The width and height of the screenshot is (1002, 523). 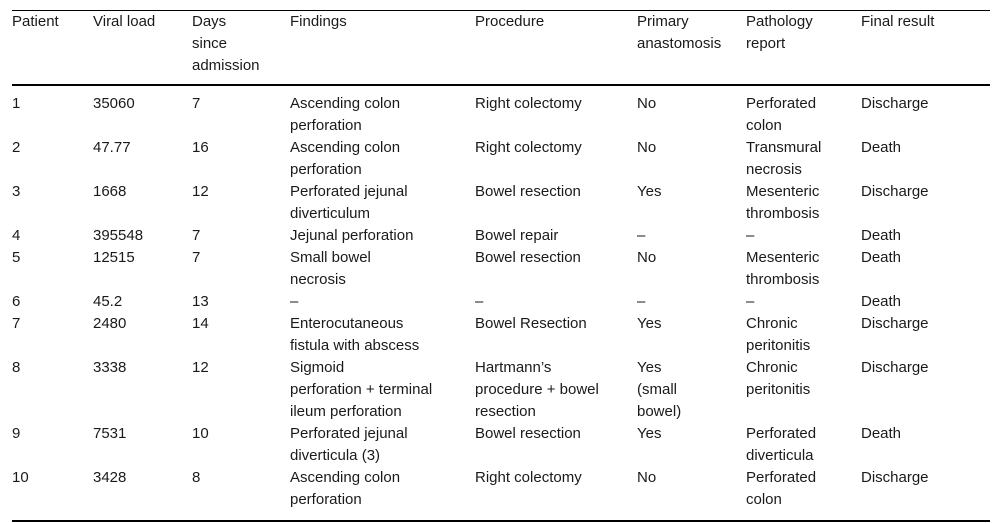 What do you see at coordinates (108, 301) in the screenshot?
I see `table-cell: 45.2` at bounding box center [108, 301].